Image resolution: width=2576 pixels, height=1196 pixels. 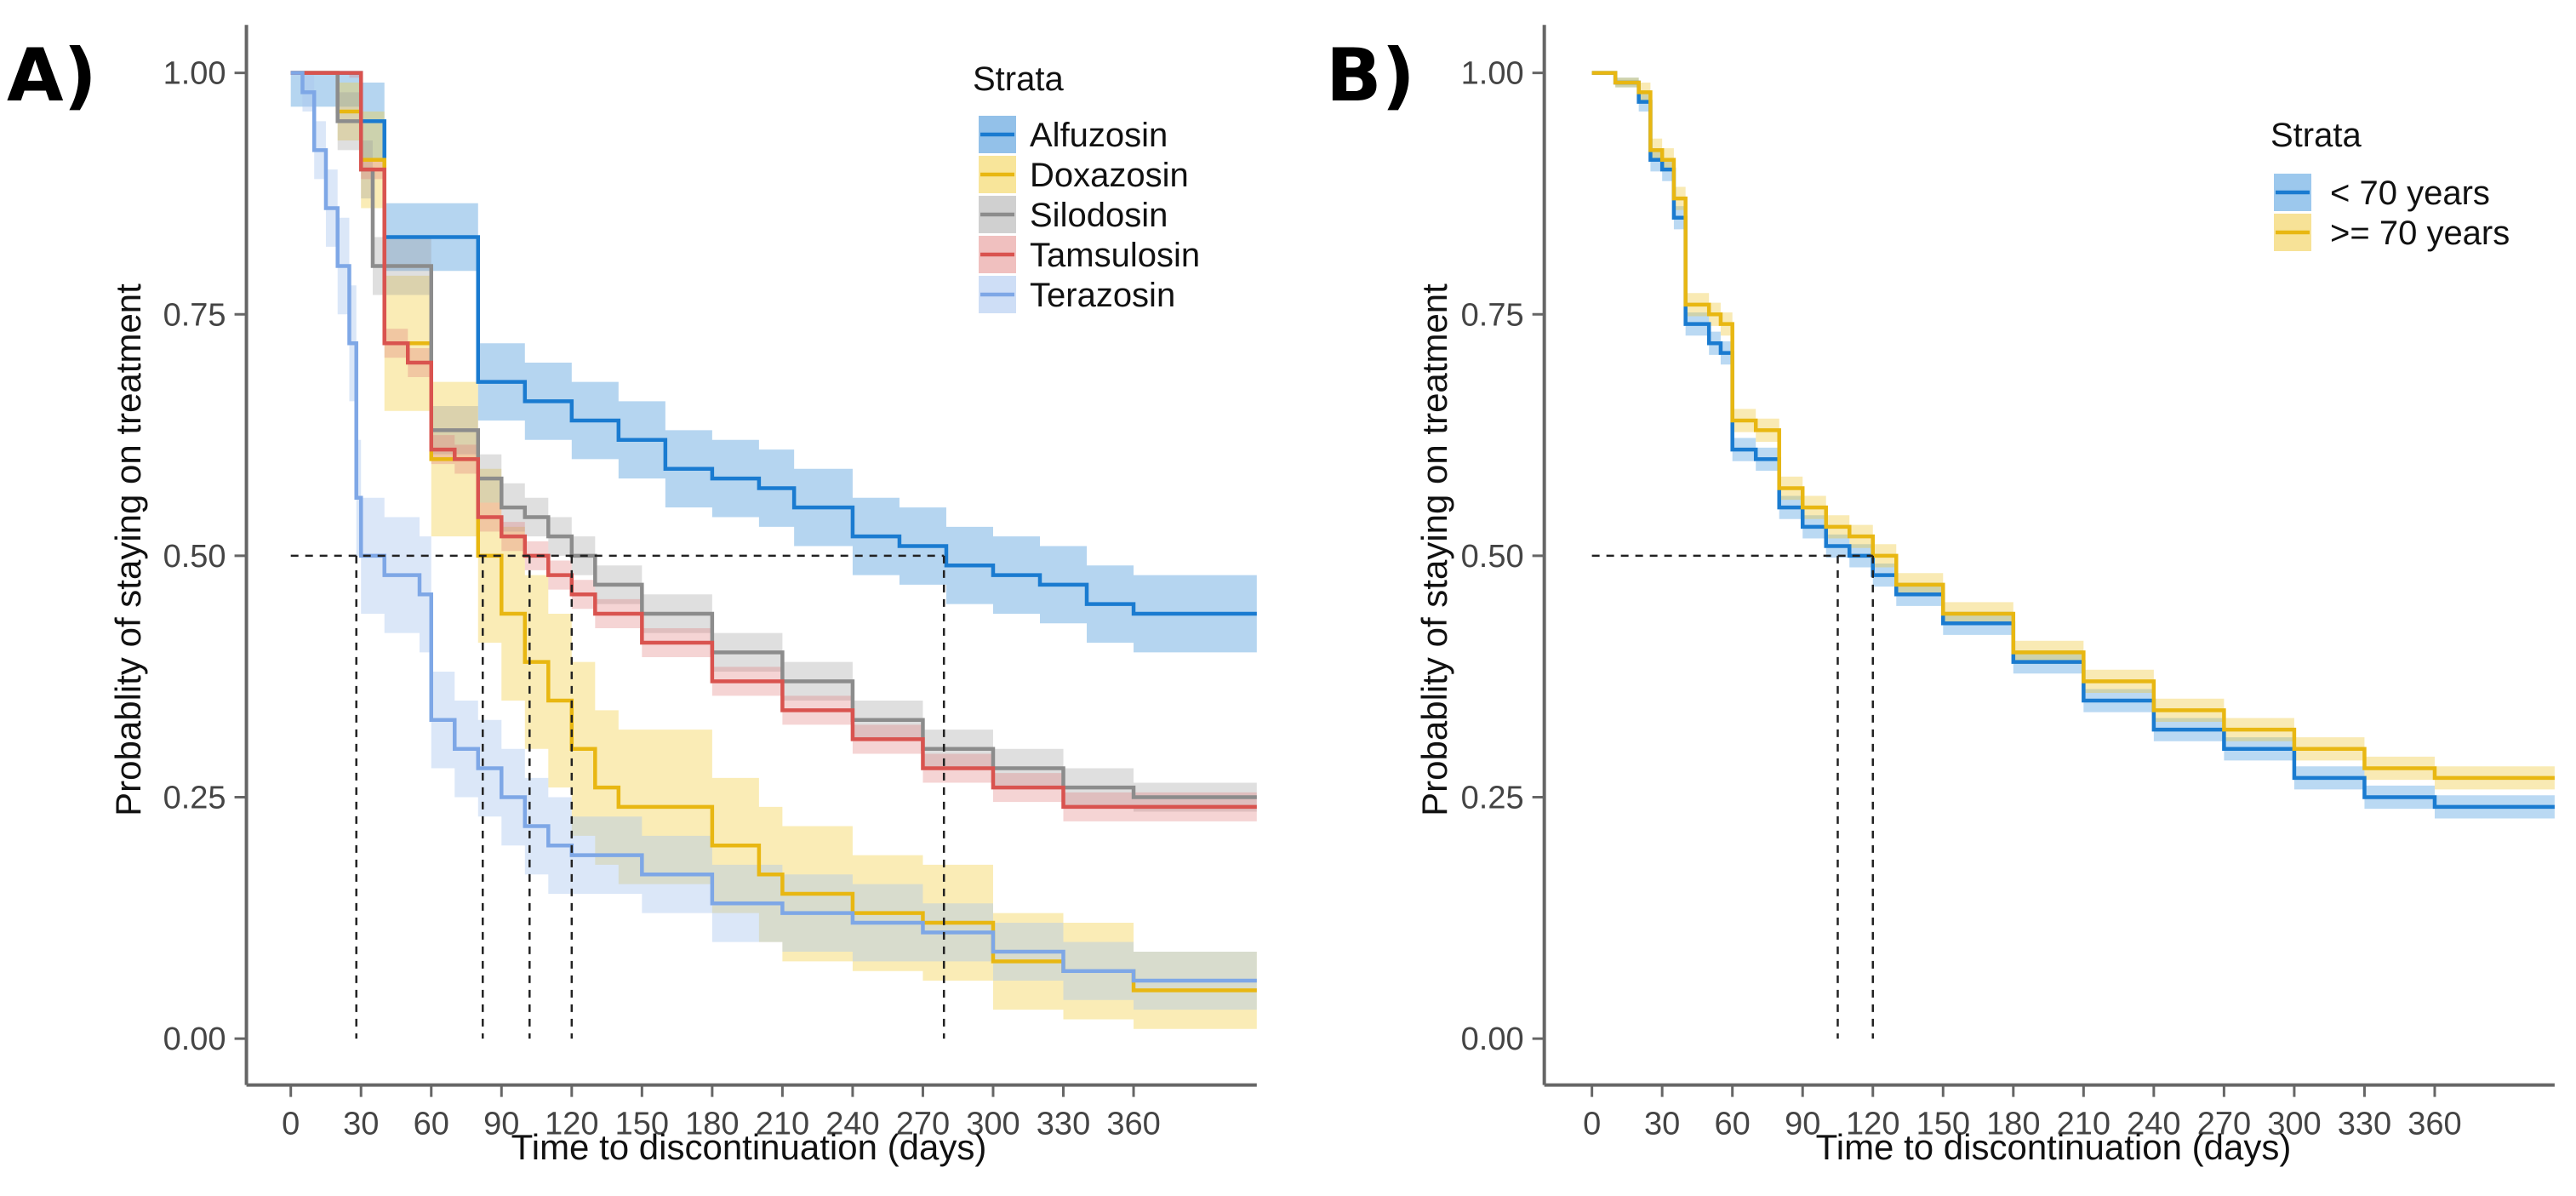 I want to click on y-axis-title-b: Probablity of staying on treatment, so click(x=1434, y=549).